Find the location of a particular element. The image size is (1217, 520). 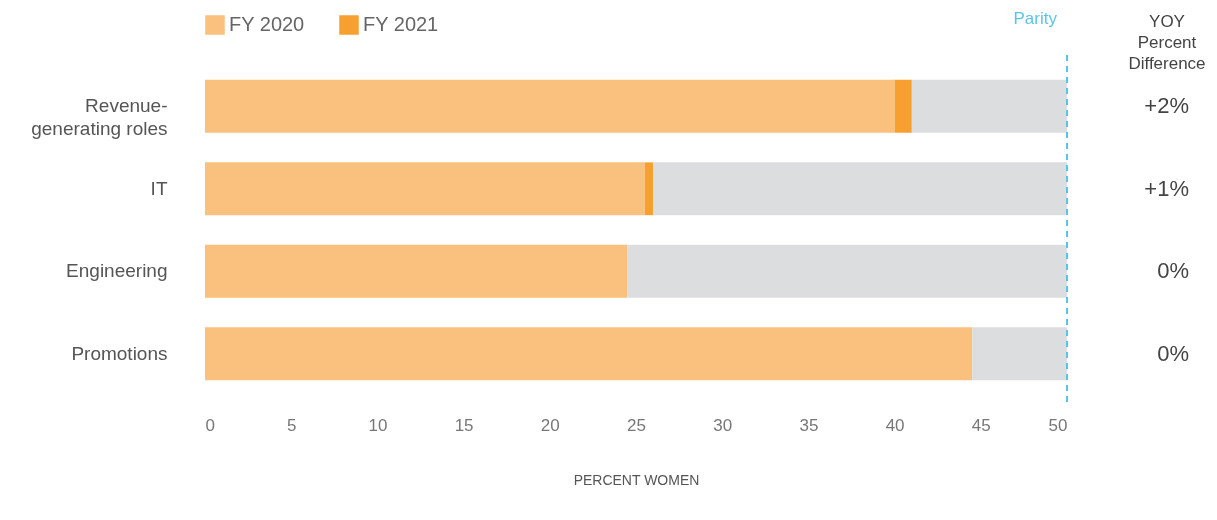

y-tick-label: Revenue-generating roles is located at coordinates (99, 117).